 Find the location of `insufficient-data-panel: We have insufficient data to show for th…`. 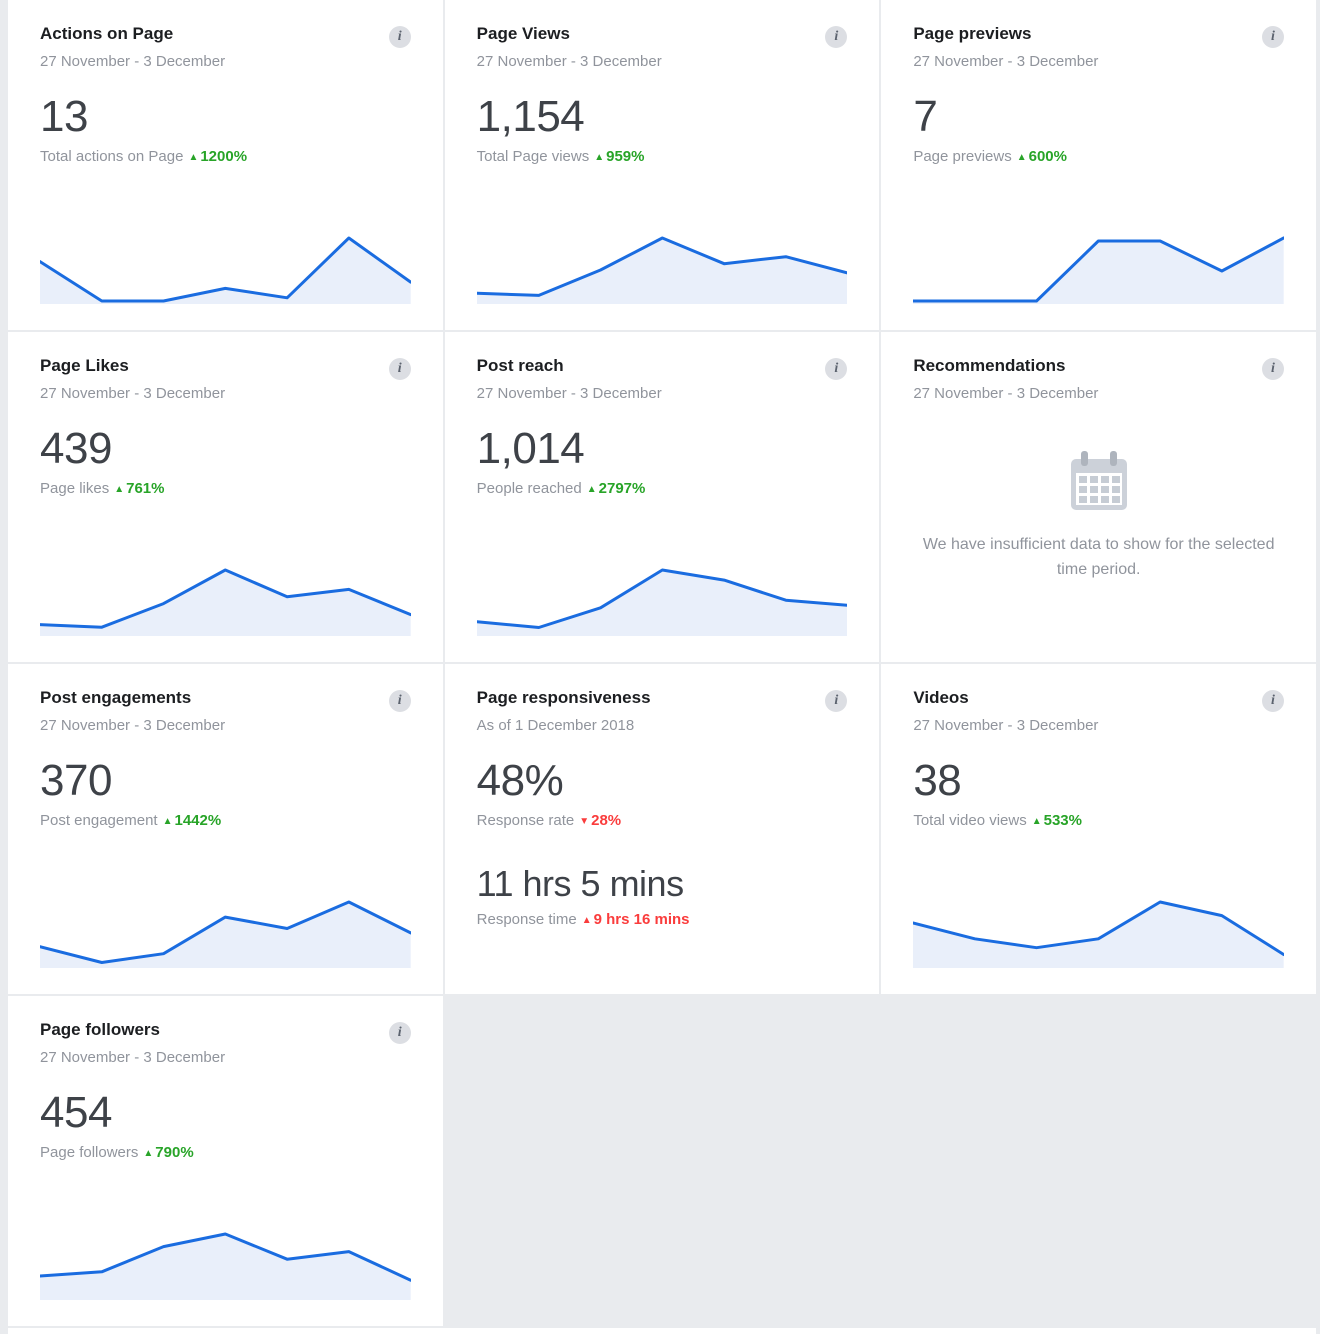

insufficient-data-panel: We have insufficient data to show for th… is located at coordinates (1098, 519).